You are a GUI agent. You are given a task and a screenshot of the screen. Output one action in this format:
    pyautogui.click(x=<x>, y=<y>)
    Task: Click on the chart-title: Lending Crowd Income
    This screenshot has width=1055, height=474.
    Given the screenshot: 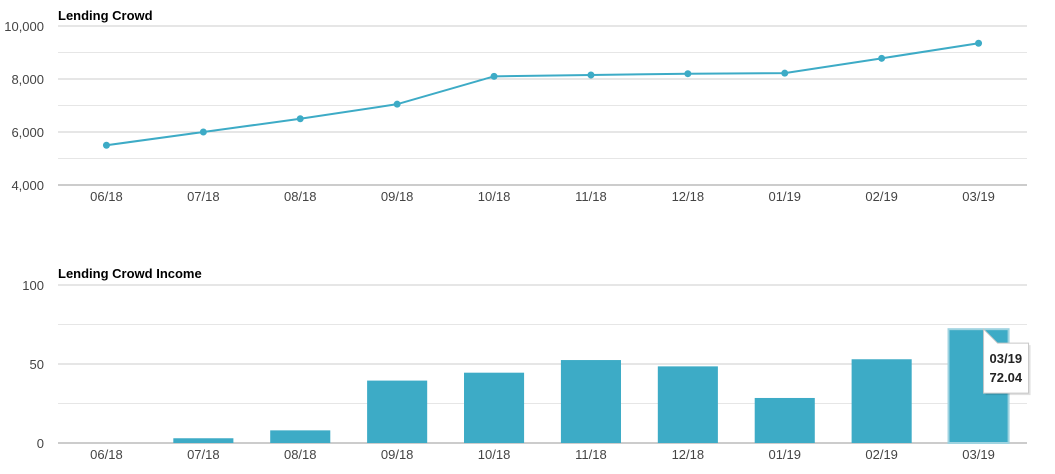 What is the action you would take?
    pyautogui.click(x=130, y=273)
    